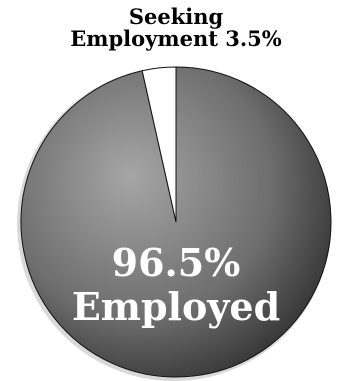 Image resolution: width=338 pixels, height=381 pixels. I want to click on pie-slice-seeking-employment, so click(159, 144).